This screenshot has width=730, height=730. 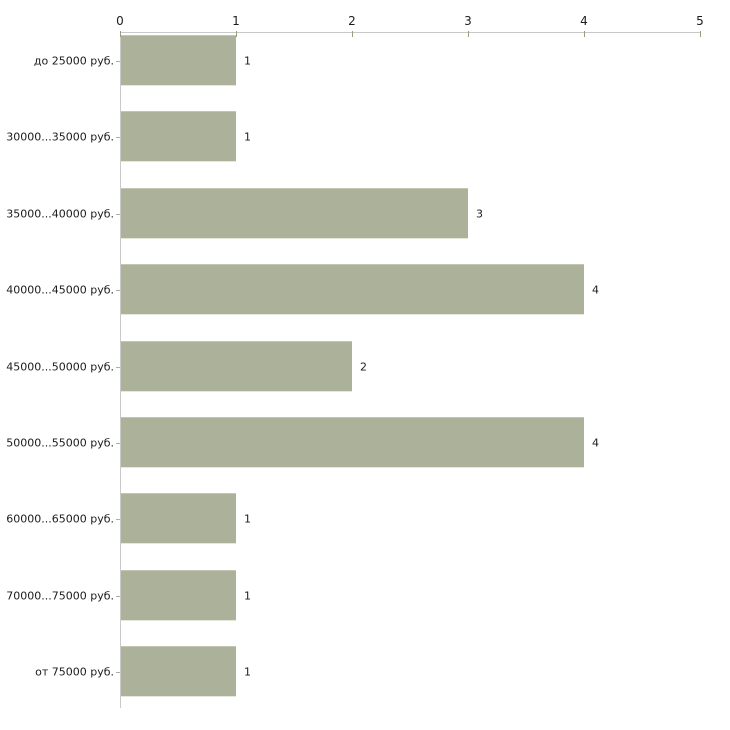 I want to click on x-axis-line, so click(x=410, y=32).